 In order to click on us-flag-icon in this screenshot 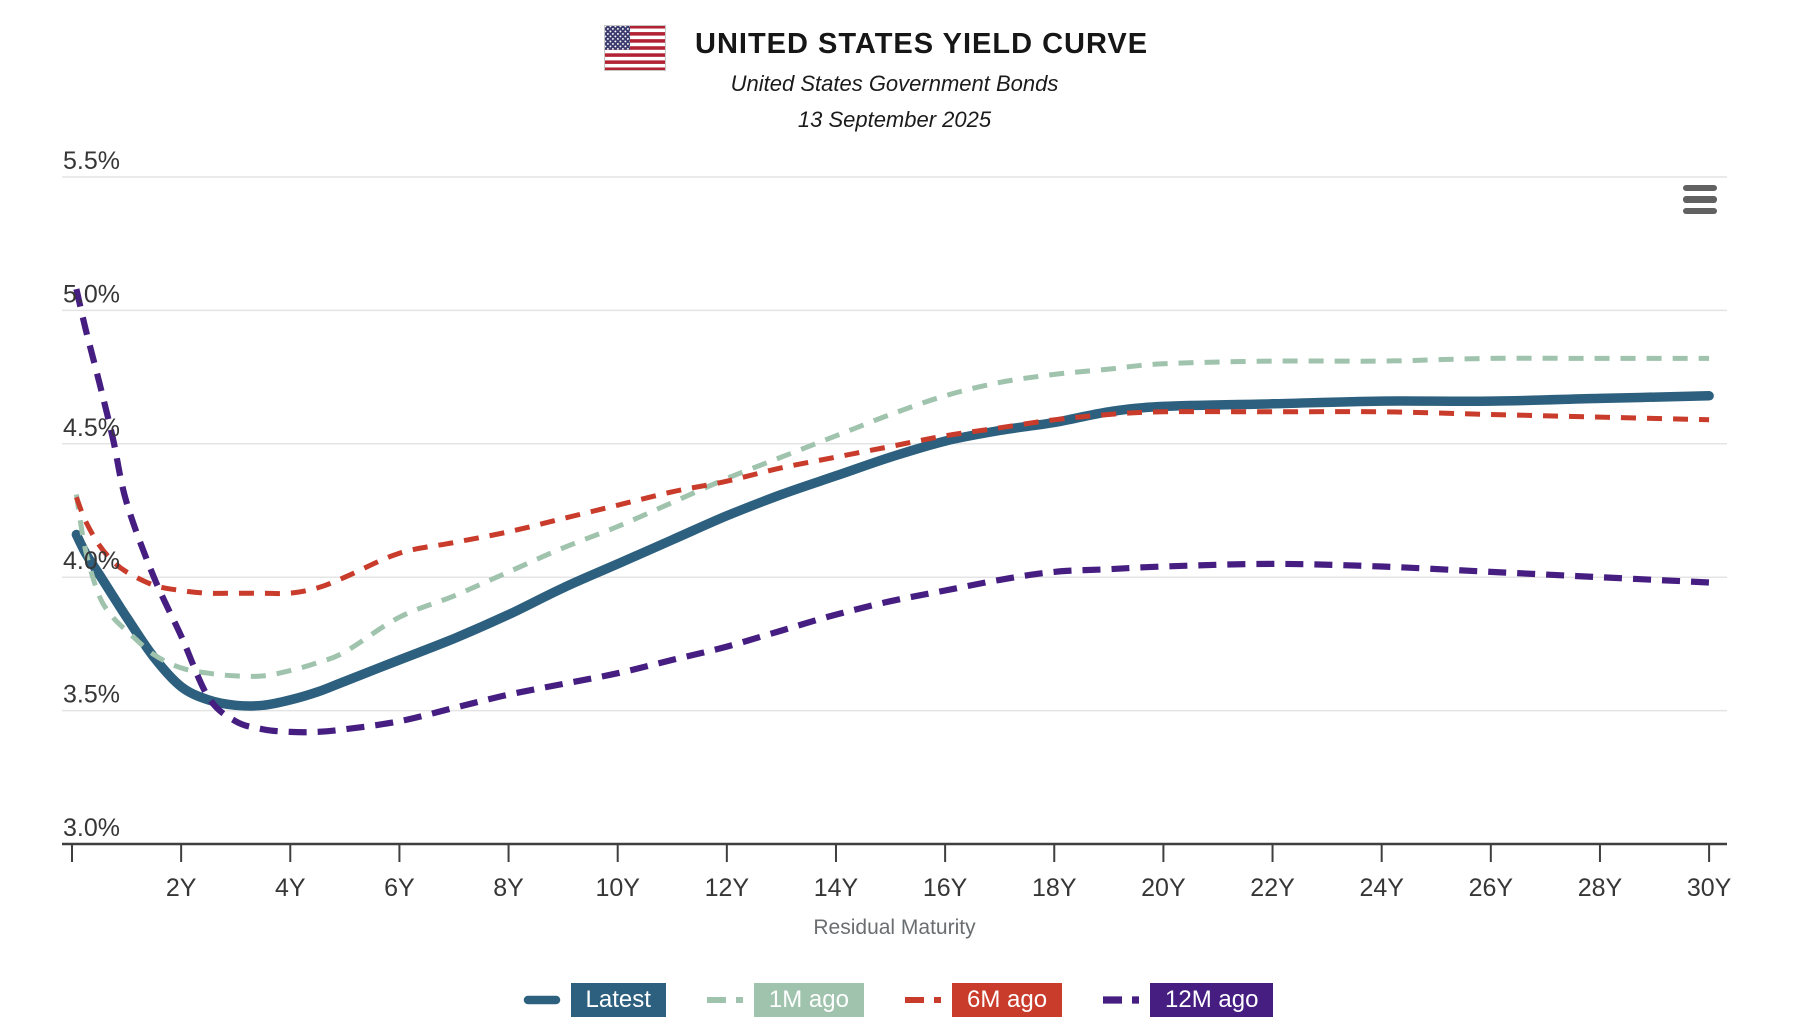, I will do `click(635, 48)`.